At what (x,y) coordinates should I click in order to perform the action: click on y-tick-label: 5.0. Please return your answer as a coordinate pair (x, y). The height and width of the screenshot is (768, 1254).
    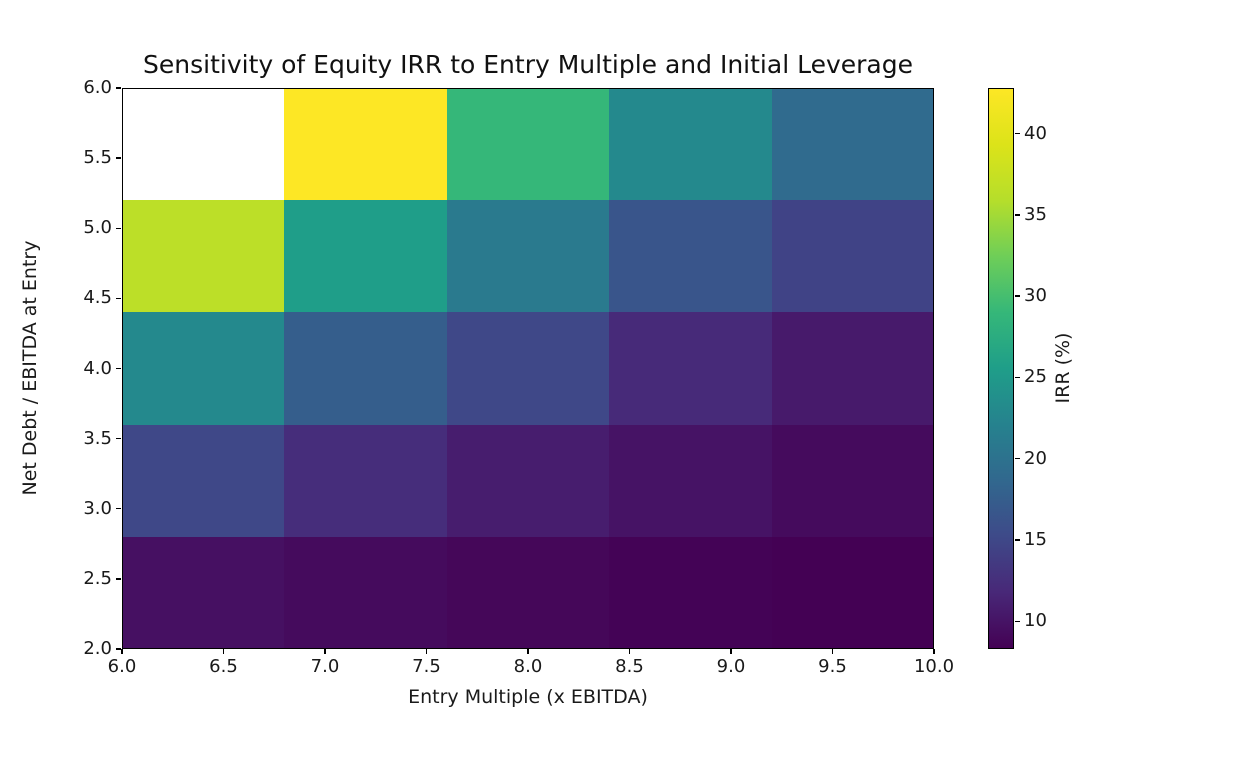
    Looking at the image, I should click on (97, 228).